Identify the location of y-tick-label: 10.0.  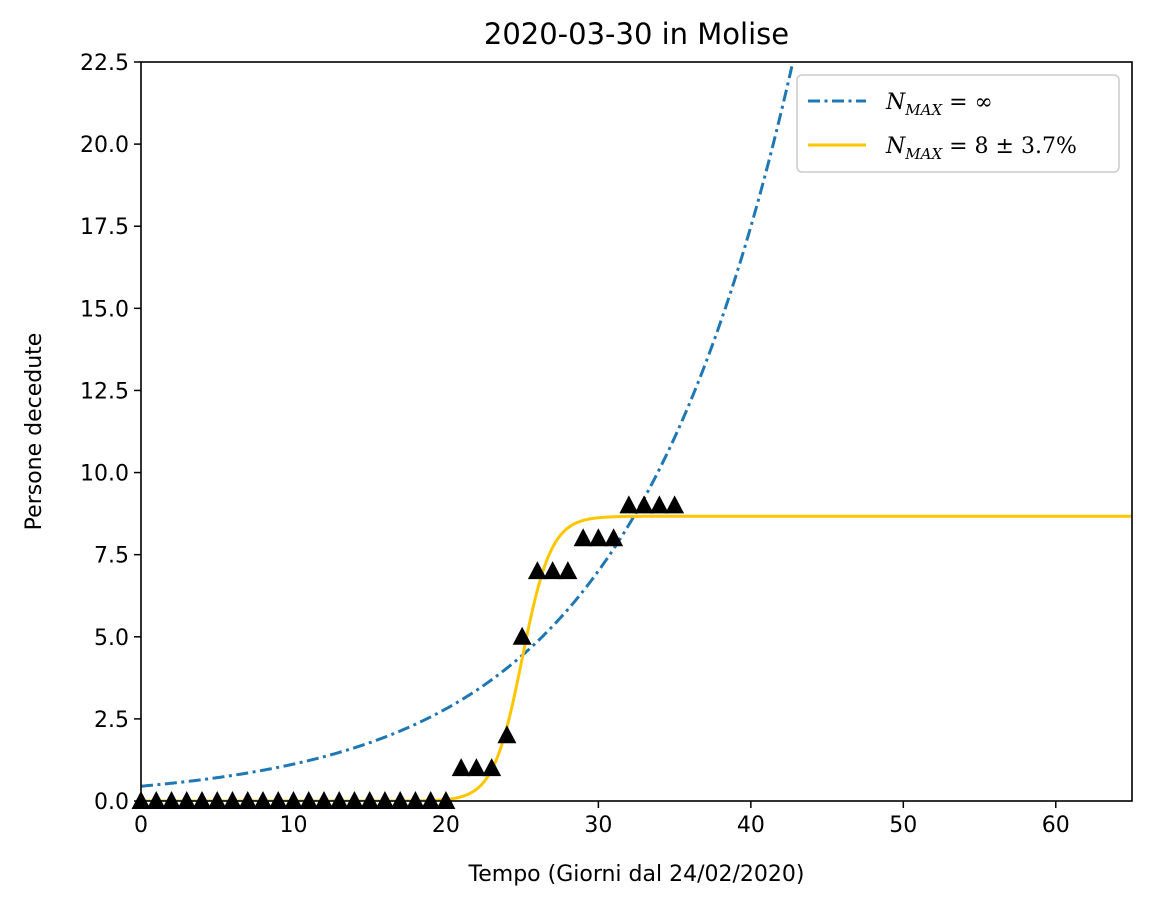
(104, 474).